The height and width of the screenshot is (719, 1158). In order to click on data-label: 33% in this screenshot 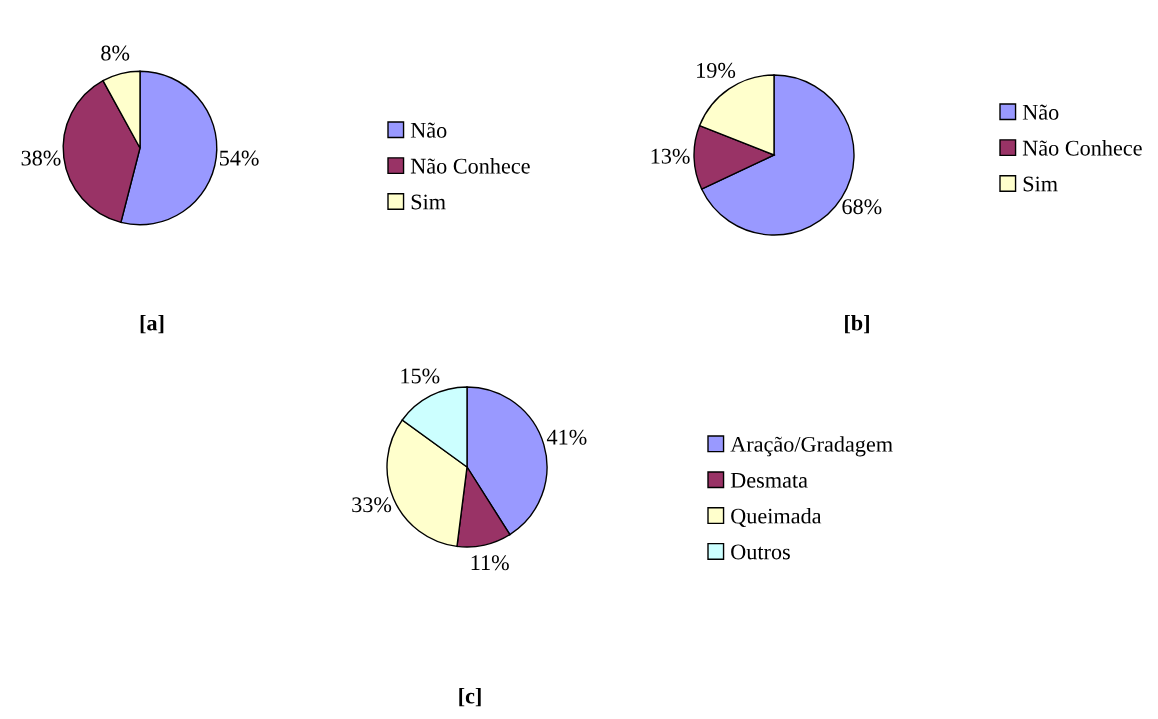, I will do `click(372, 505)`.